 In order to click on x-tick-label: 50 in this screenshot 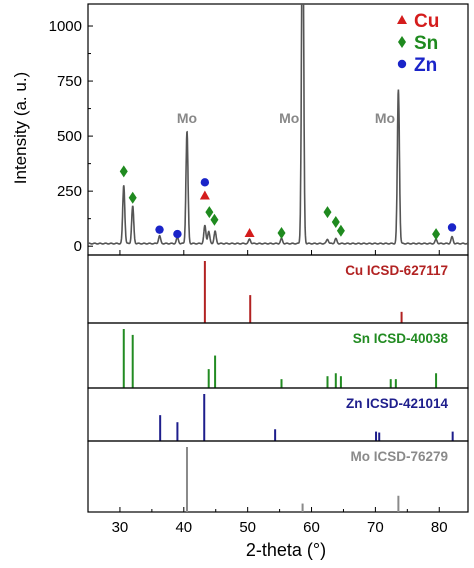, I will do `click(247, 527)`.